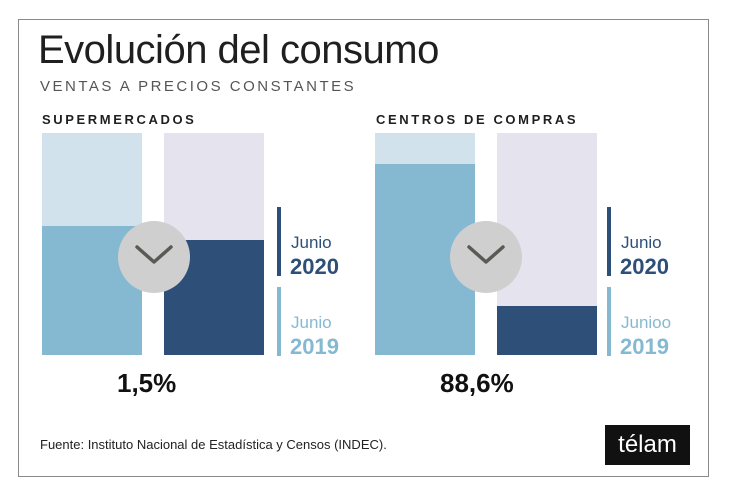 This screenshot has height=500, width=730. I want to click on chart-title-centros-de-compras: CENTROS DE COMPRAS, so click(477, 119).